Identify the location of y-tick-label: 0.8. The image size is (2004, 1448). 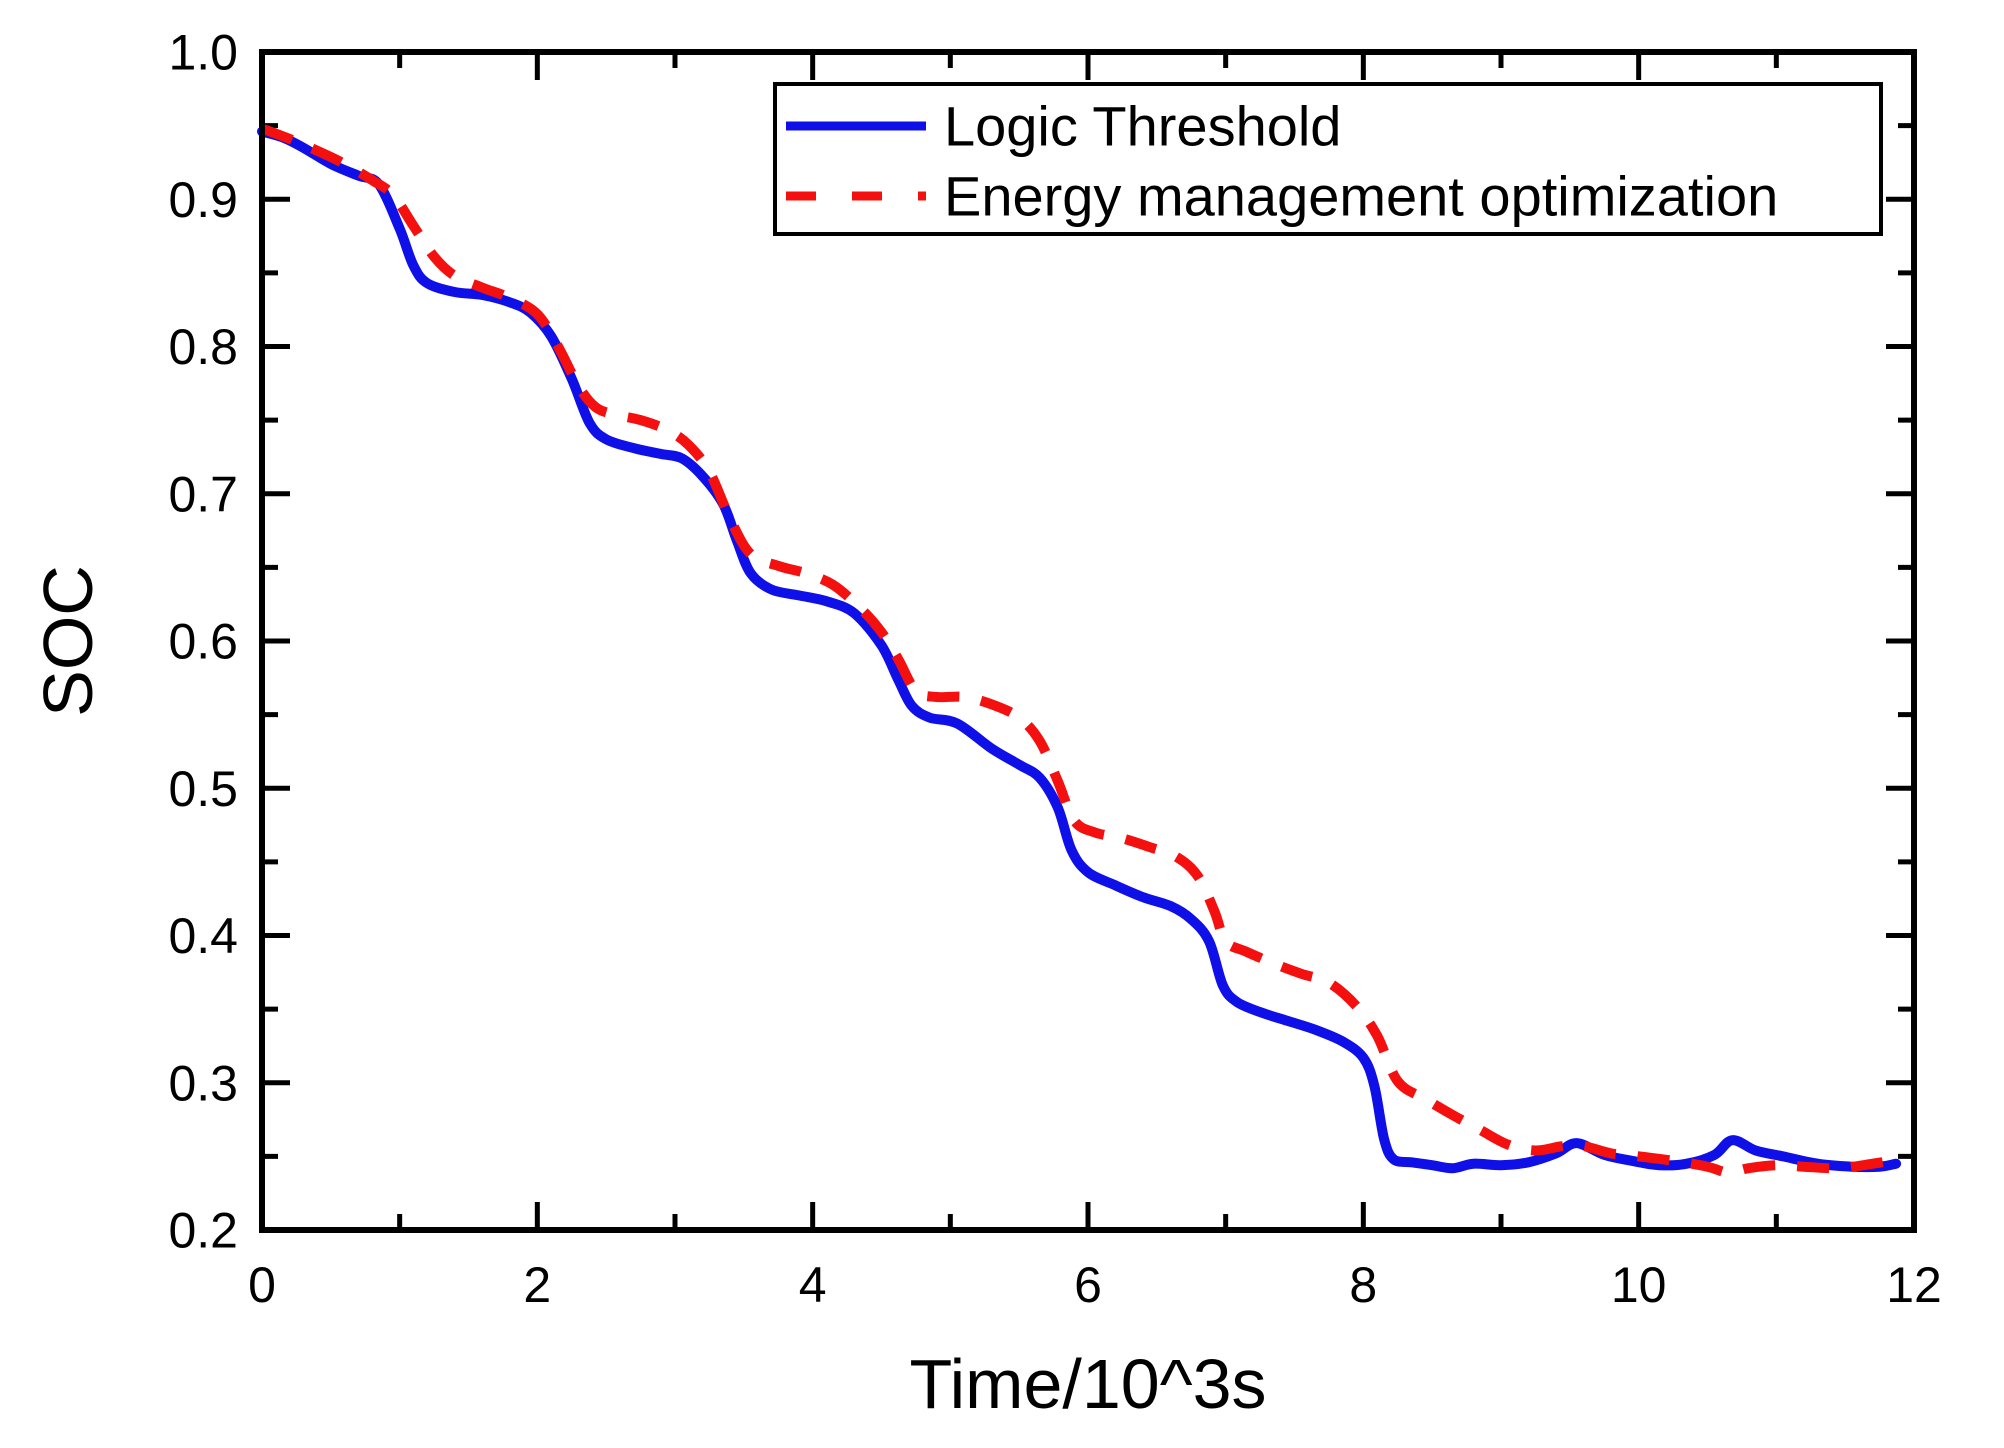
(203, 347).